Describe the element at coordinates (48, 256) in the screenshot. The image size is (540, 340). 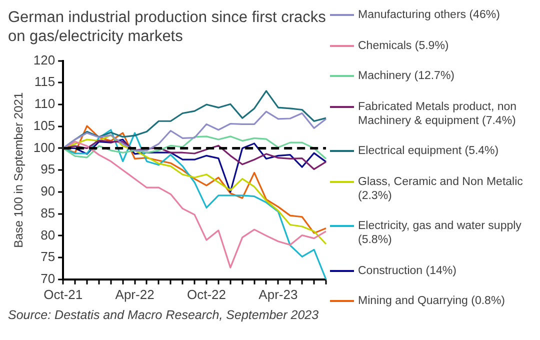
I see `y-tick-label: 75` at that location.